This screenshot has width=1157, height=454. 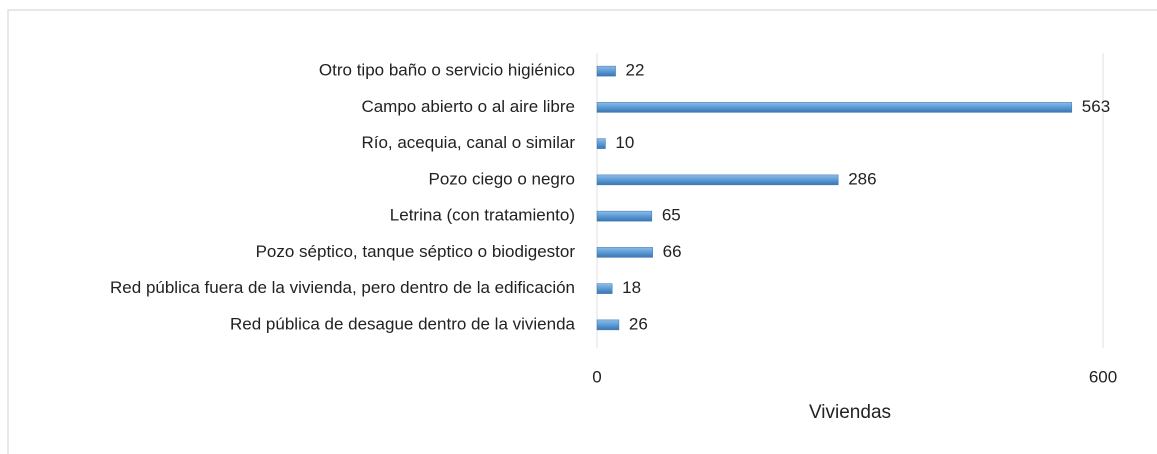 I want to click on x-axis-label: Viviendas, so click(x=850, y=412).